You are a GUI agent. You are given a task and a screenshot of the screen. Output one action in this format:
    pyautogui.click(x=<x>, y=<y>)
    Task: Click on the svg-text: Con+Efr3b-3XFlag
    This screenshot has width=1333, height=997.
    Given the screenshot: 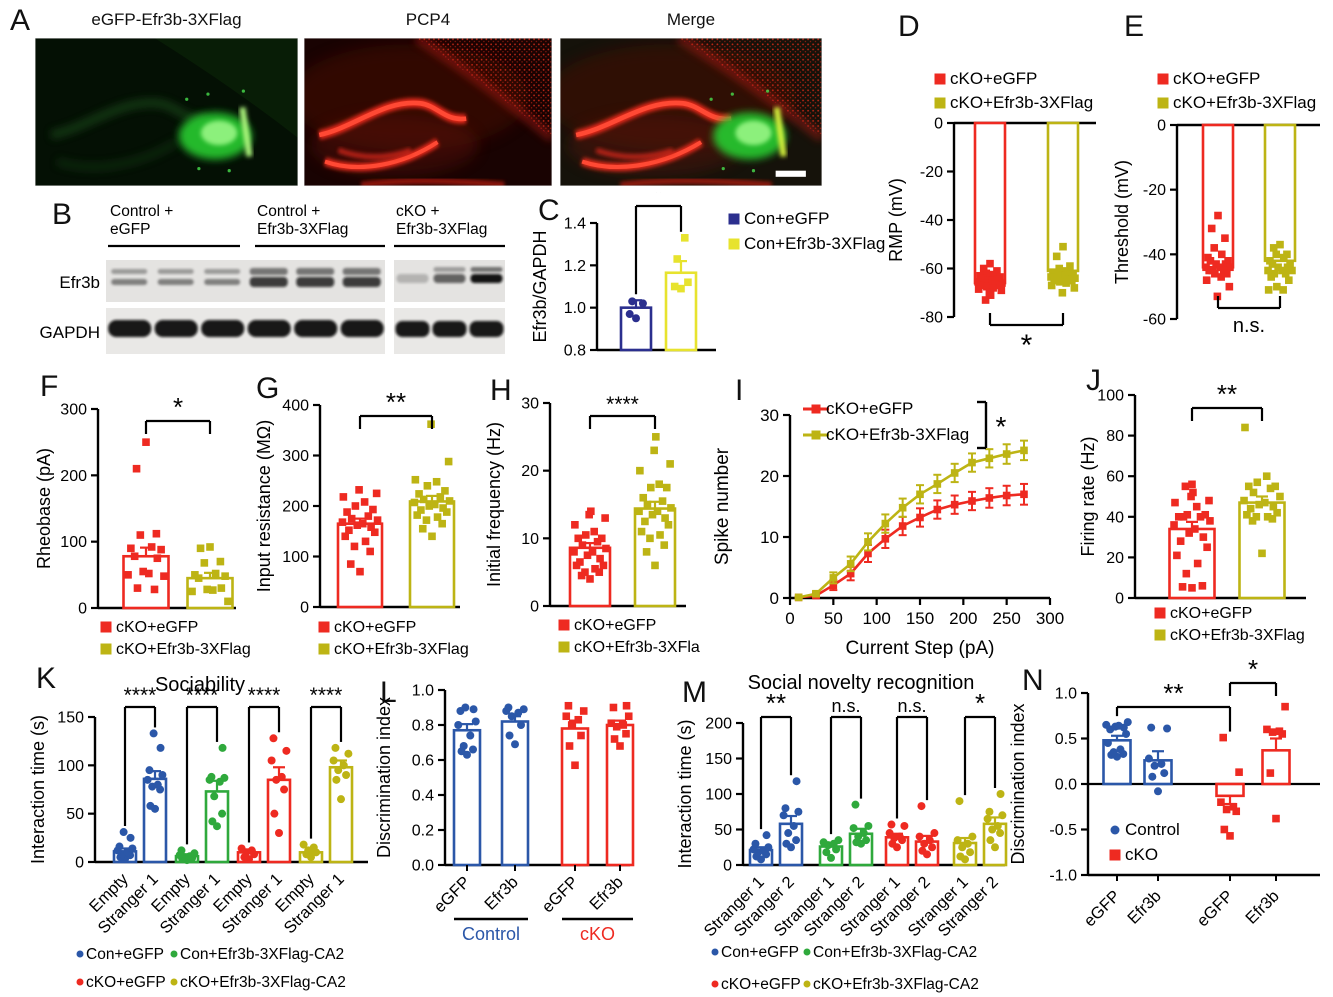 What is the action you would take?
    pyautogui.click(x=814, y=243)
    